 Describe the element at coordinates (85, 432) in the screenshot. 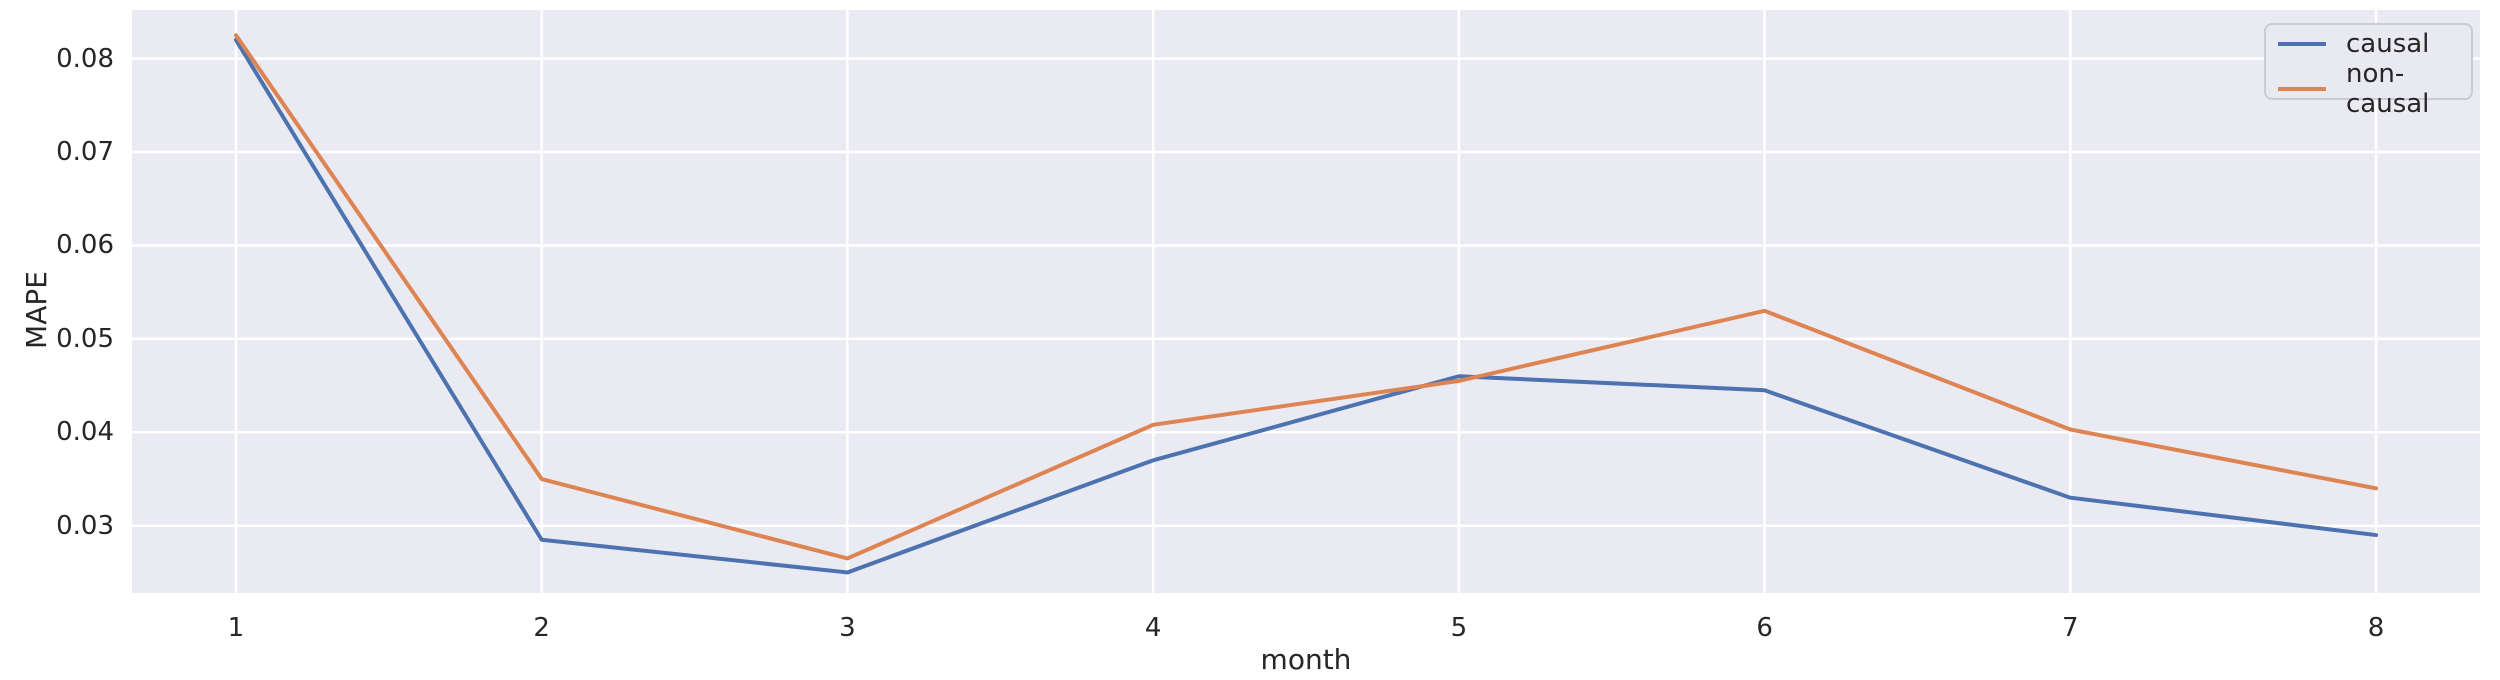

I see `y-tick-label: 0.04` at that location.